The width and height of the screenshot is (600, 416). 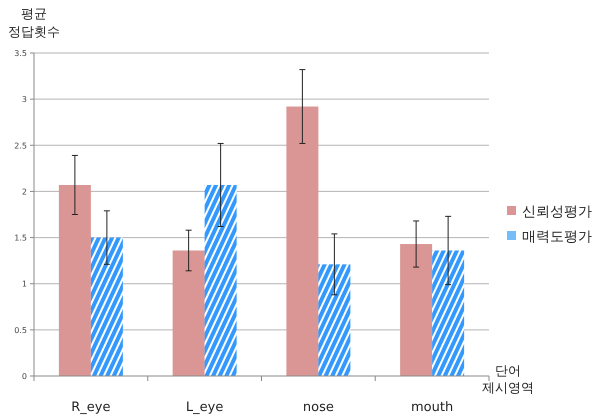 What do you see at coordinates (24, 284) in the screenshot?
I see `y-tick-label: 1` at bounding box center [24, 284].